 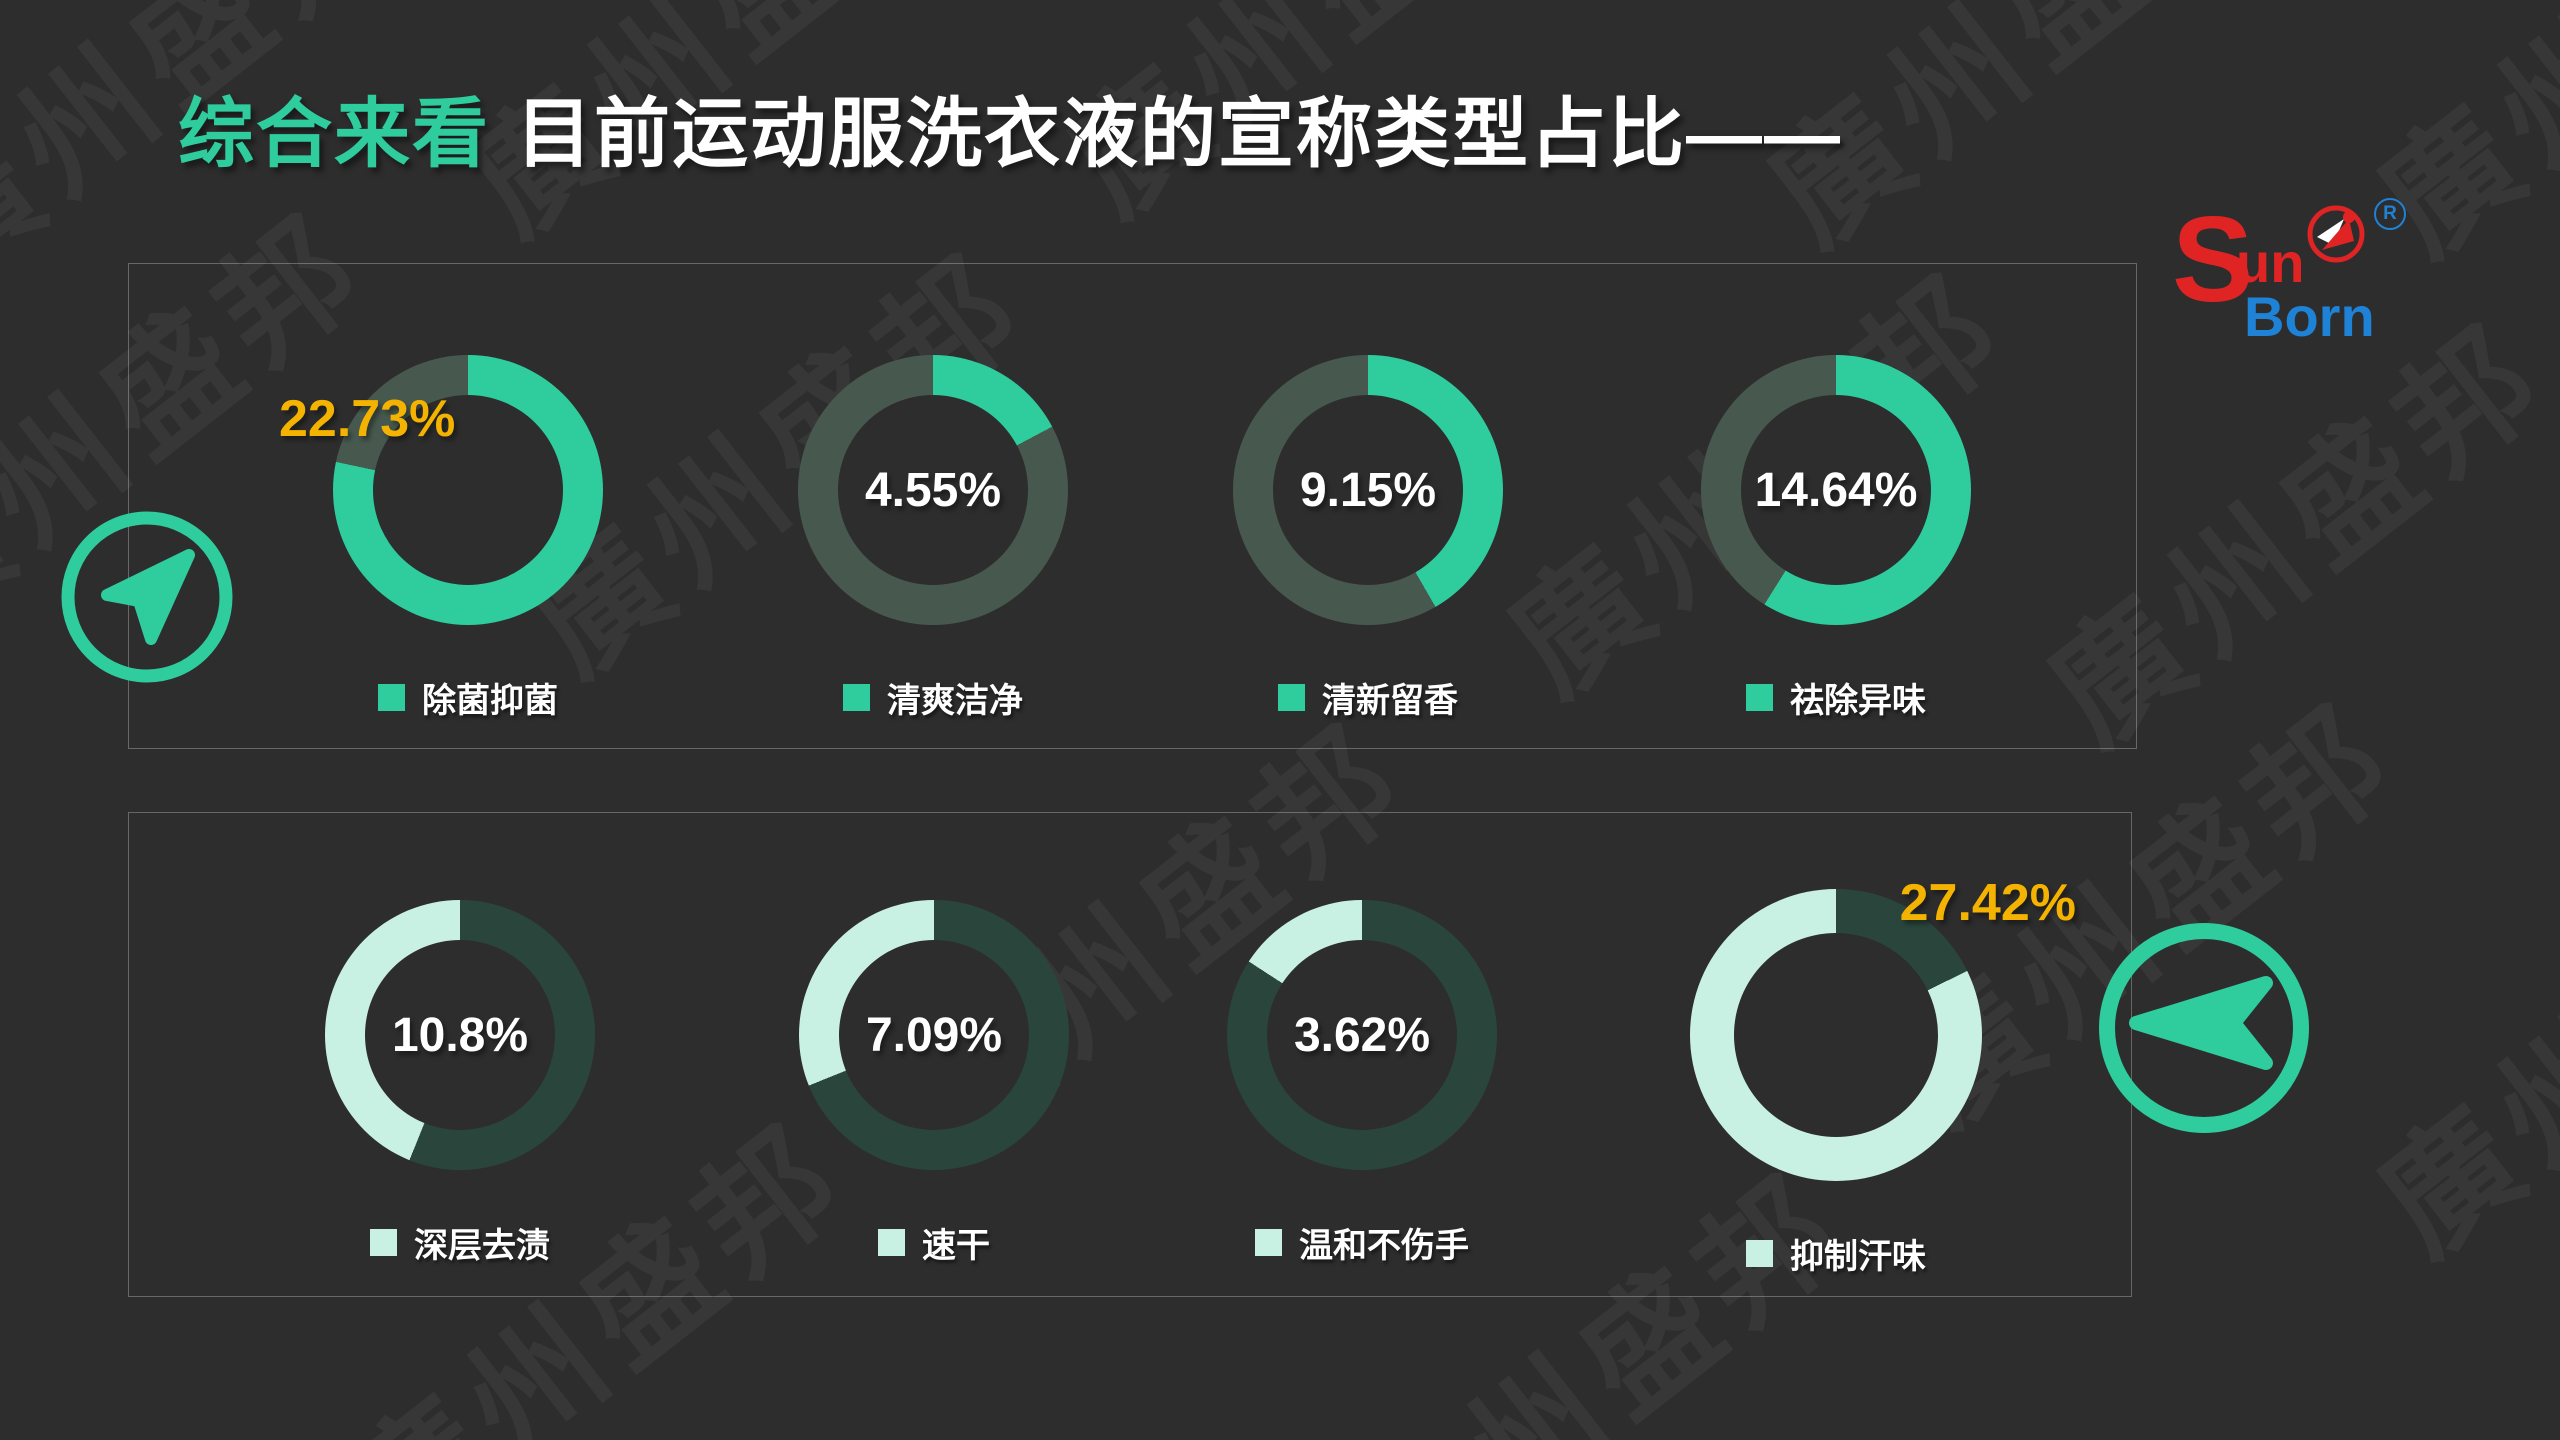 I want to click on donut-legend: 温和不伤手, so click(x=1362, y=1242).